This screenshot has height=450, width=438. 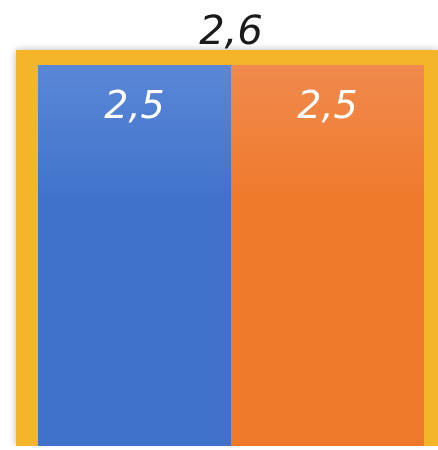 I want to click on bar-2-value-label: 2,5, so click(x=327, y=105).